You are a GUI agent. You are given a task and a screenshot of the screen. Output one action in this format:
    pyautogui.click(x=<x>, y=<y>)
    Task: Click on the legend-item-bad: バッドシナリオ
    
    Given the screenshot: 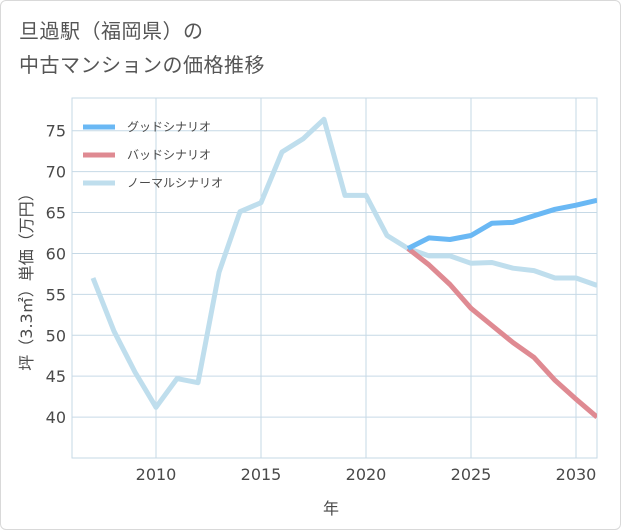 What is the action you would take?
    pyautogui.click(x=147, y=155)
    